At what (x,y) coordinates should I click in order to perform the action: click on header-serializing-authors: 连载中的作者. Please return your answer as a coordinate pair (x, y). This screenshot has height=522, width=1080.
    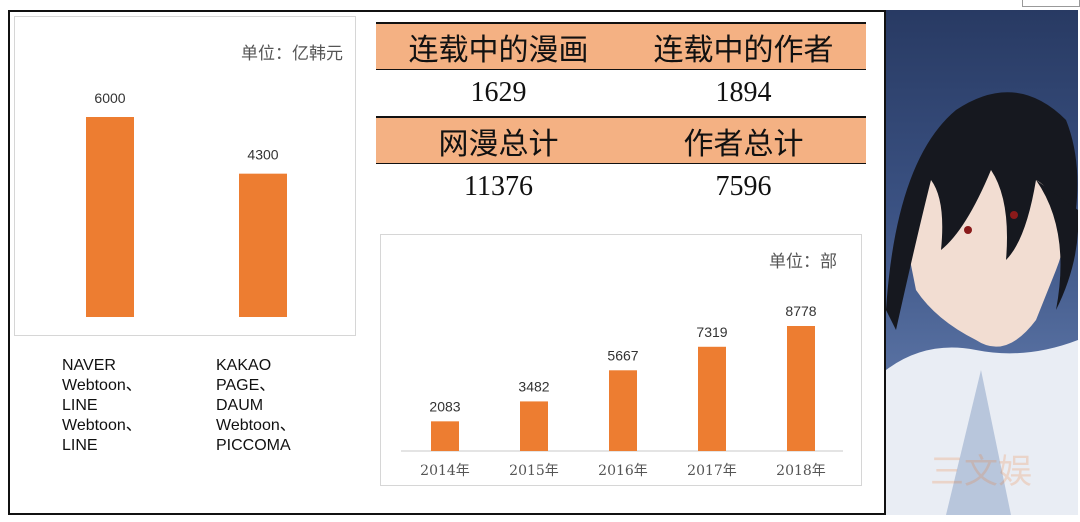
    Looking at the image, I should click on (743, 50).